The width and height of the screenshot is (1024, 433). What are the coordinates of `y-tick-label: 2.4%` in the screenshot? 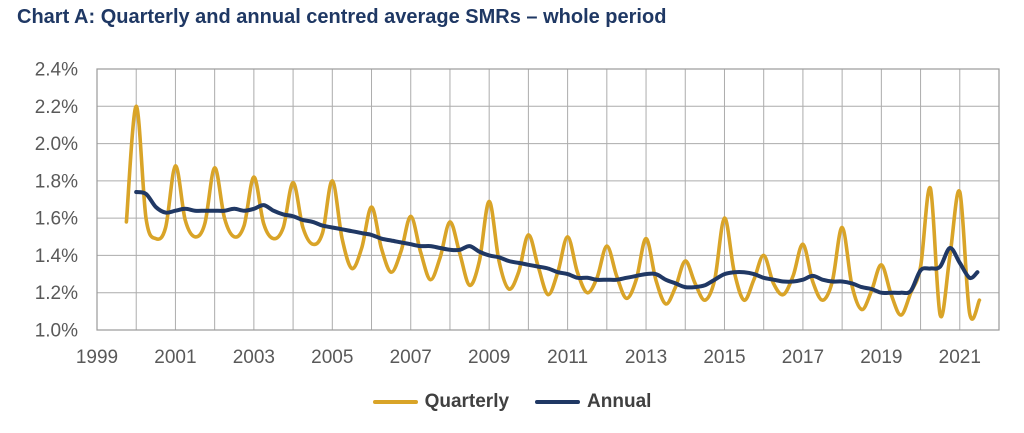 It's located at (56, 70).